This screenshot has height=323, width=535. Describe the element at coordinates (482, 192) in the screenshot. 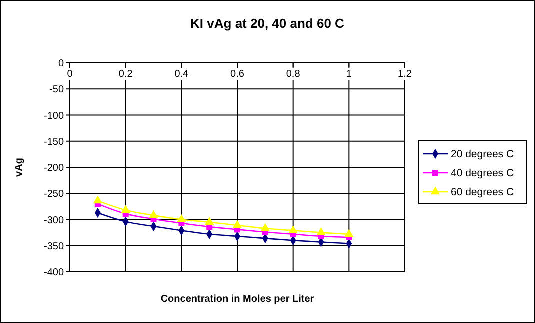

I see `legend-label: 60 degrees C` at that location.